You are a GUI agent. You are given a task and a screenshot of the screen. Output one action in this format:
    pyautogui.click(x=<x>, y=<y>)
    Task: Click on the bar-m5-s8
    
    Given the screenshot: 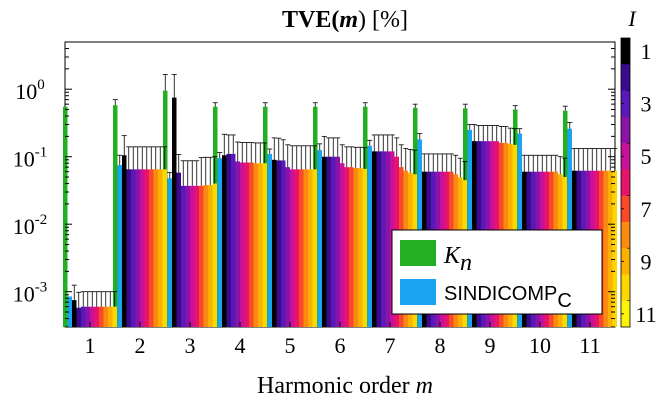 What is the action you would take?
    pyautogui.click(x=301, y=248)
    